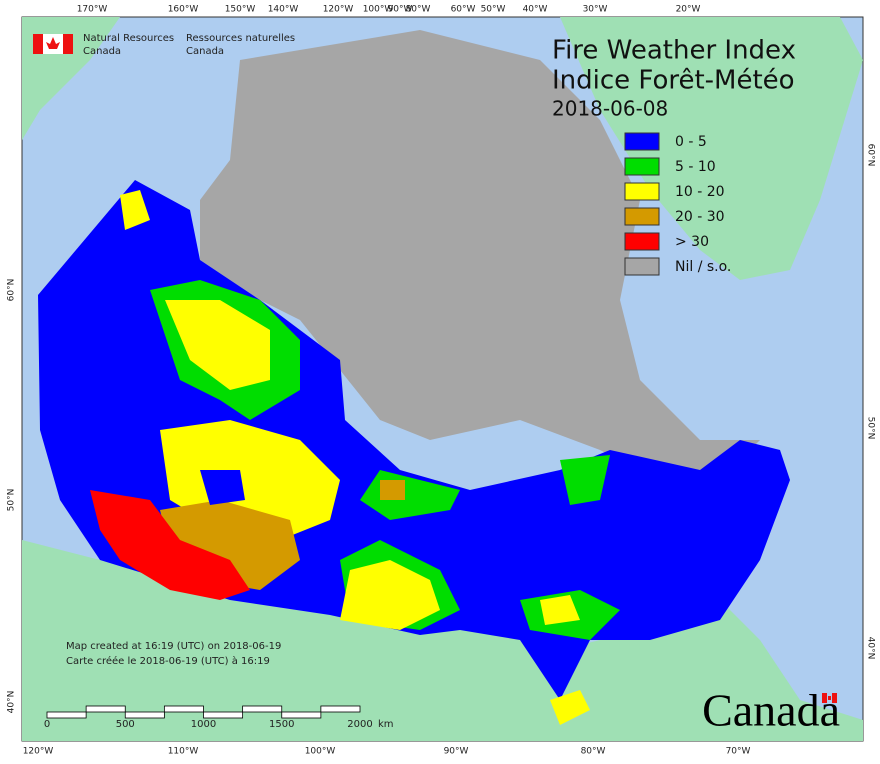 Image resolution: width=880 pixels, height=764 pixels. What do you see at coordinates (695, 167) in the screenshot?
I see `legend-label: 5 - 10` at bounding box center [695, 167].